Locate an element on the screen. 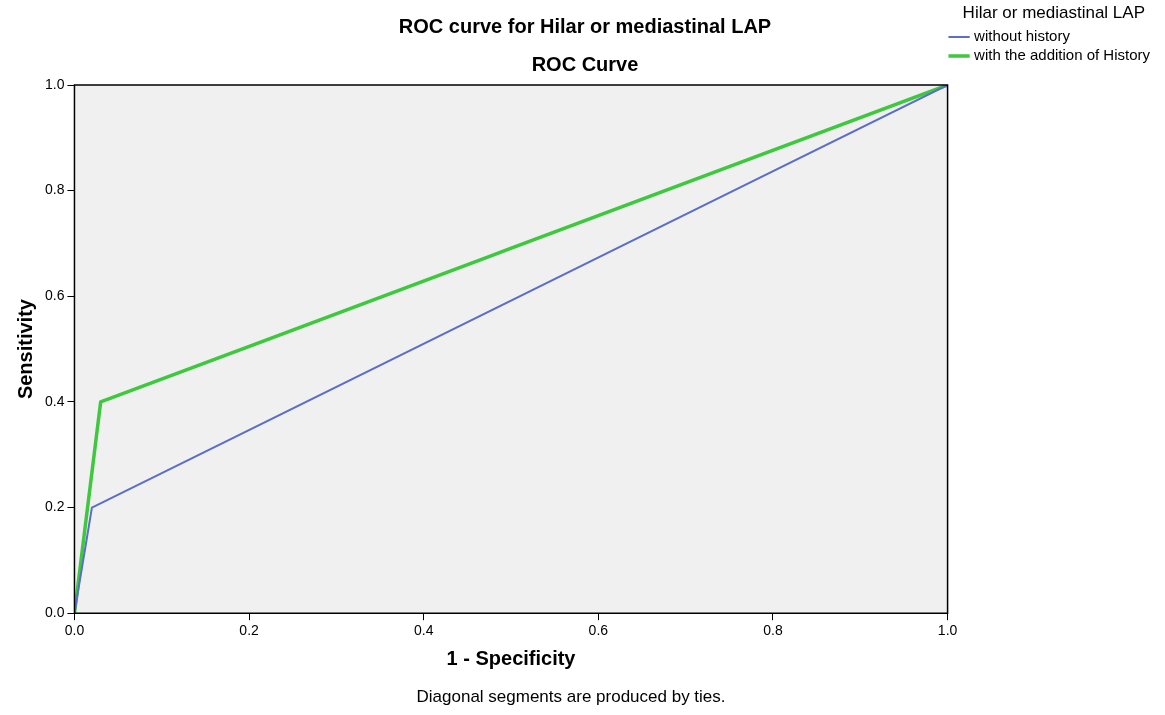 This screenshot has width=1165, height=715. x-tick-label: 0.0 is located at coordinates (74, 630).